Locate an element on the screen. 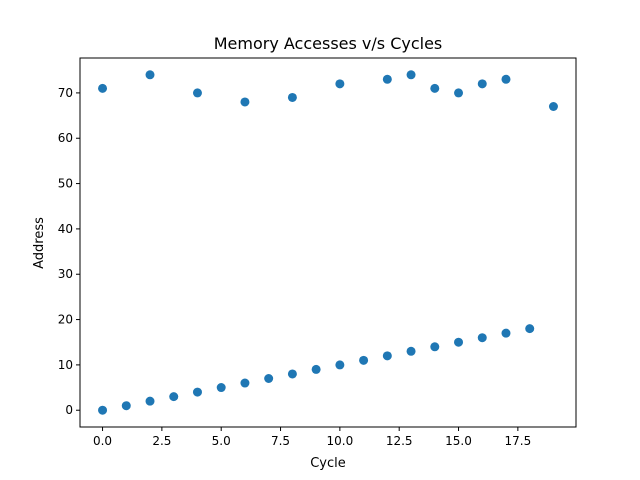  y-tick-label: 20 is located at coordinates (65, 320).